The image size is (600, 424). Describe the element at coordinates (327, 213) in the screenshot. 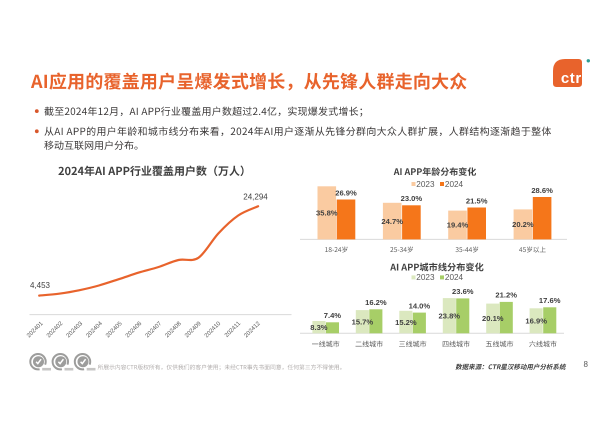

I see `svg-text: 35.8%` at that location.